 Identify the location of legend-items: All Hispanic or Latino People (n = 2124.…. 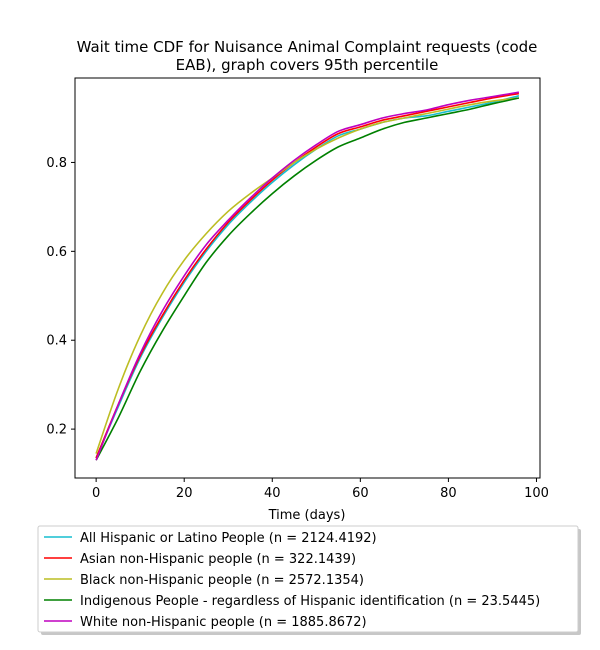
(292, 580).